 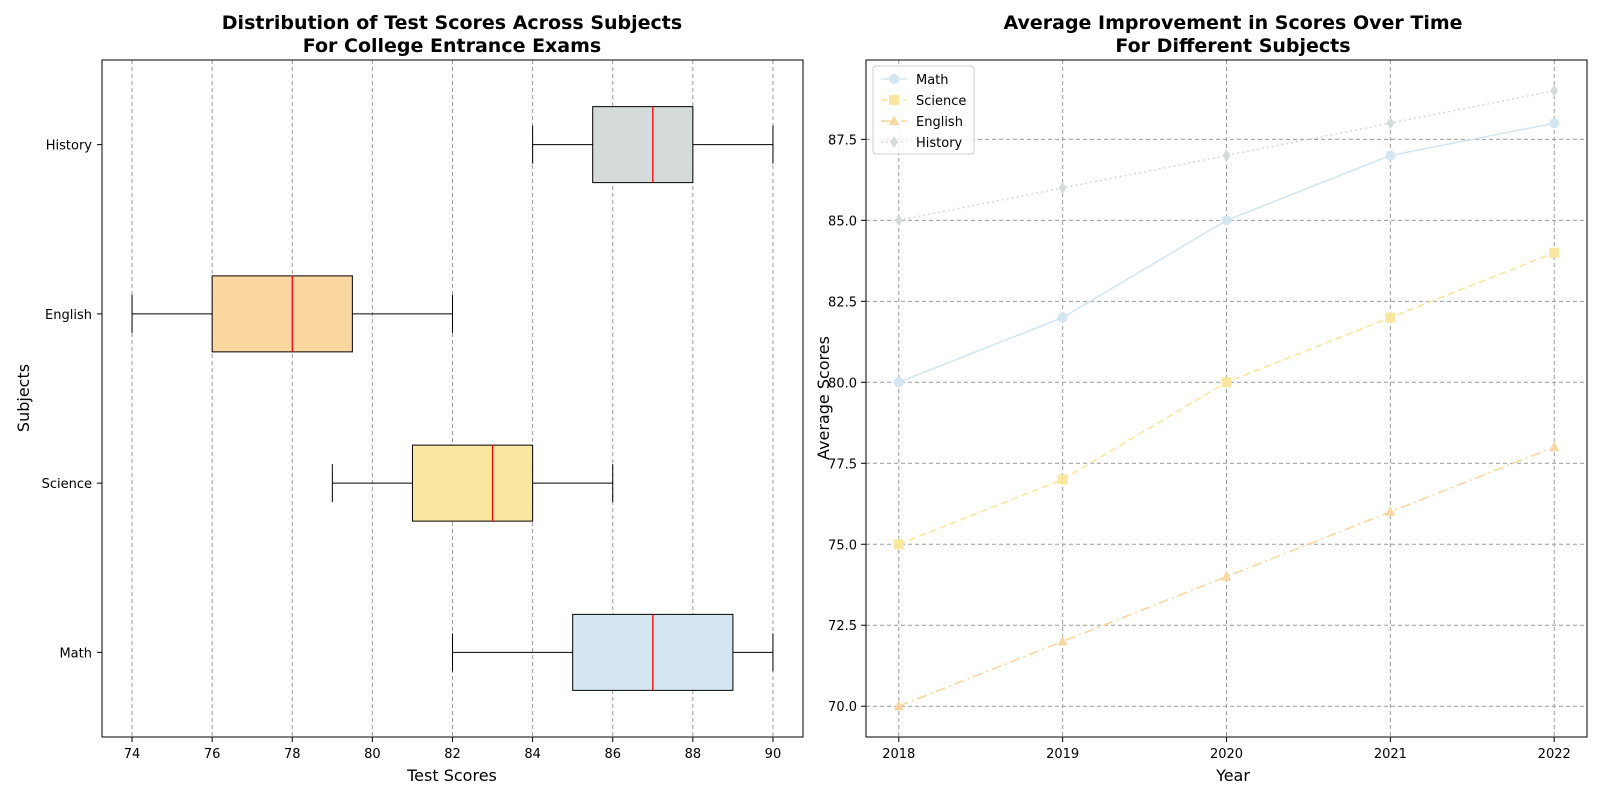 I want to click on boxplot-x-tick-label: 84, so click(x=532, y=754).